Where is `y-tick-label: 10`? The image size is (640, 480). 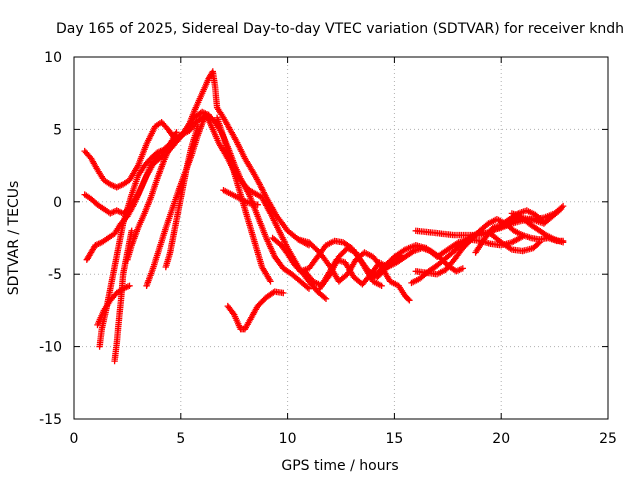 y-tick-label: 10 is located at coordinates (53, 58).